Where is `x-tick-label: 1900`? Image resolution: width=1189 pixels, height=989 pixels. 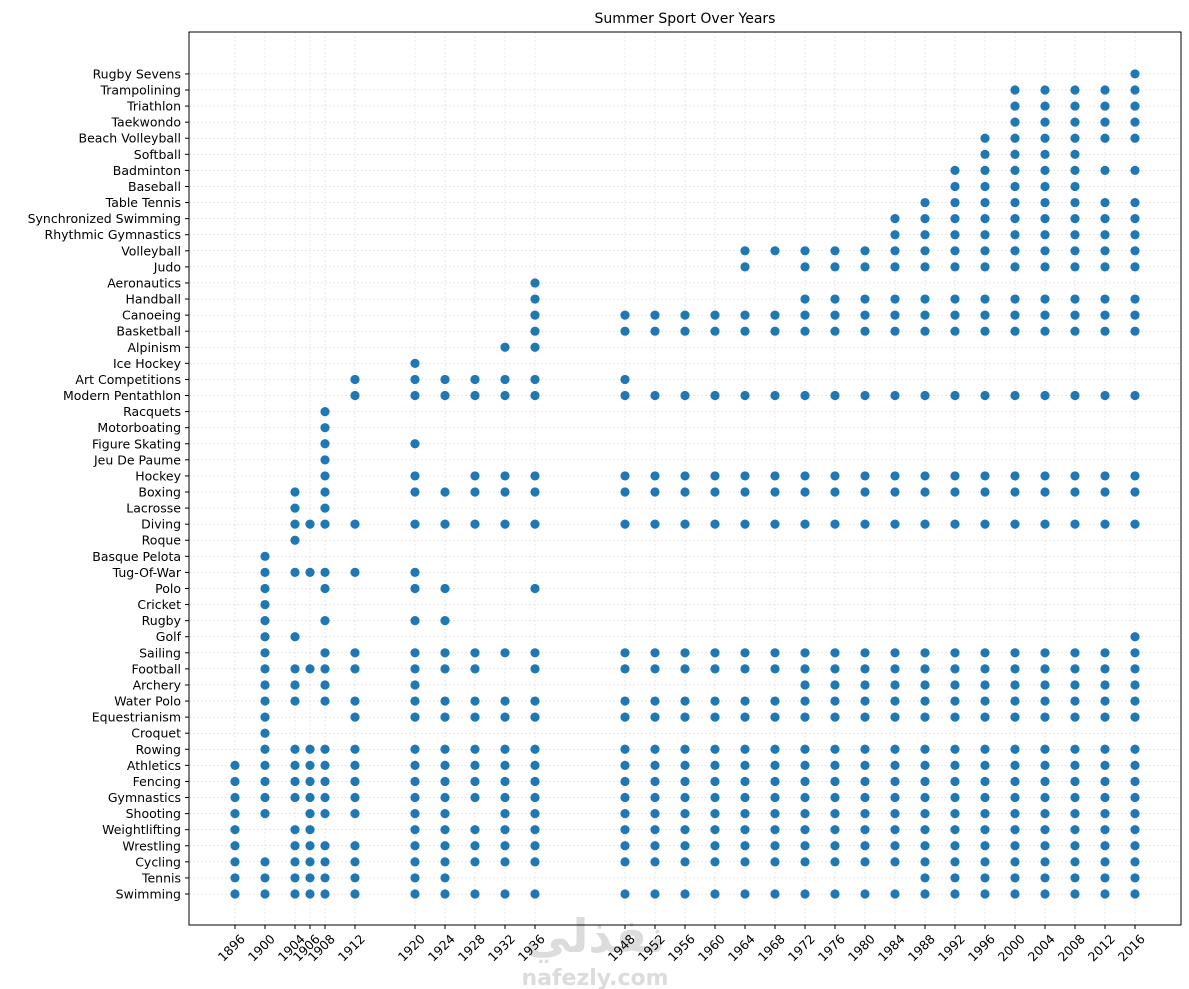
x-tick-label: 1900 is located at coordinates (261, 947).